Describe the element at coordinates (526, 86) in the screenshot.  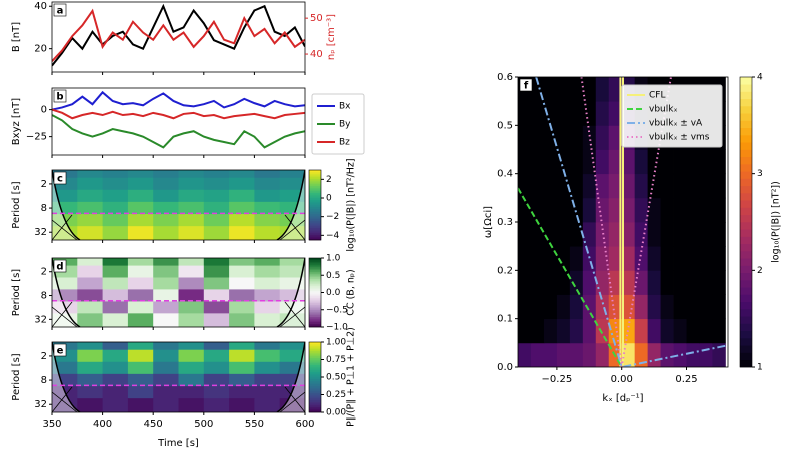
I see `panel-label: f` at that location.